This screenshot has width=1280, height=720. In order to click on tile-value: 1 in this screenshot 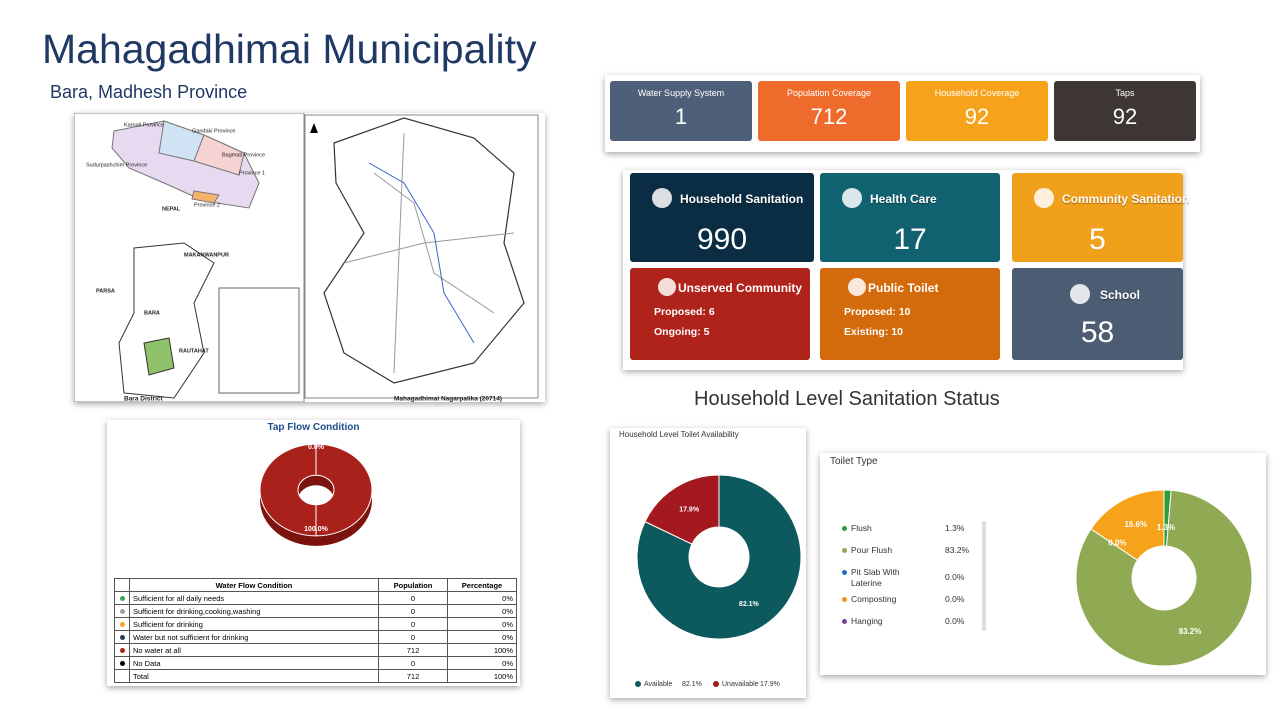, I will do `click(681, 116)`.